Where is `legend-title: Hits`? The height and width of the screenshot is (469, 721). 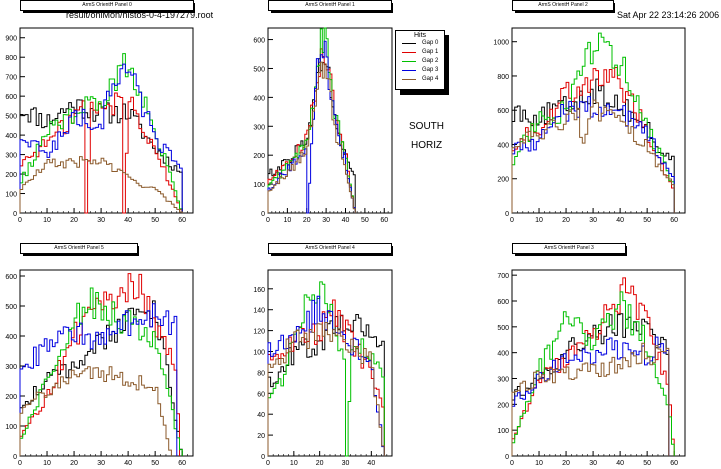
legend-title: Hits is located at coordinates (420, 35).